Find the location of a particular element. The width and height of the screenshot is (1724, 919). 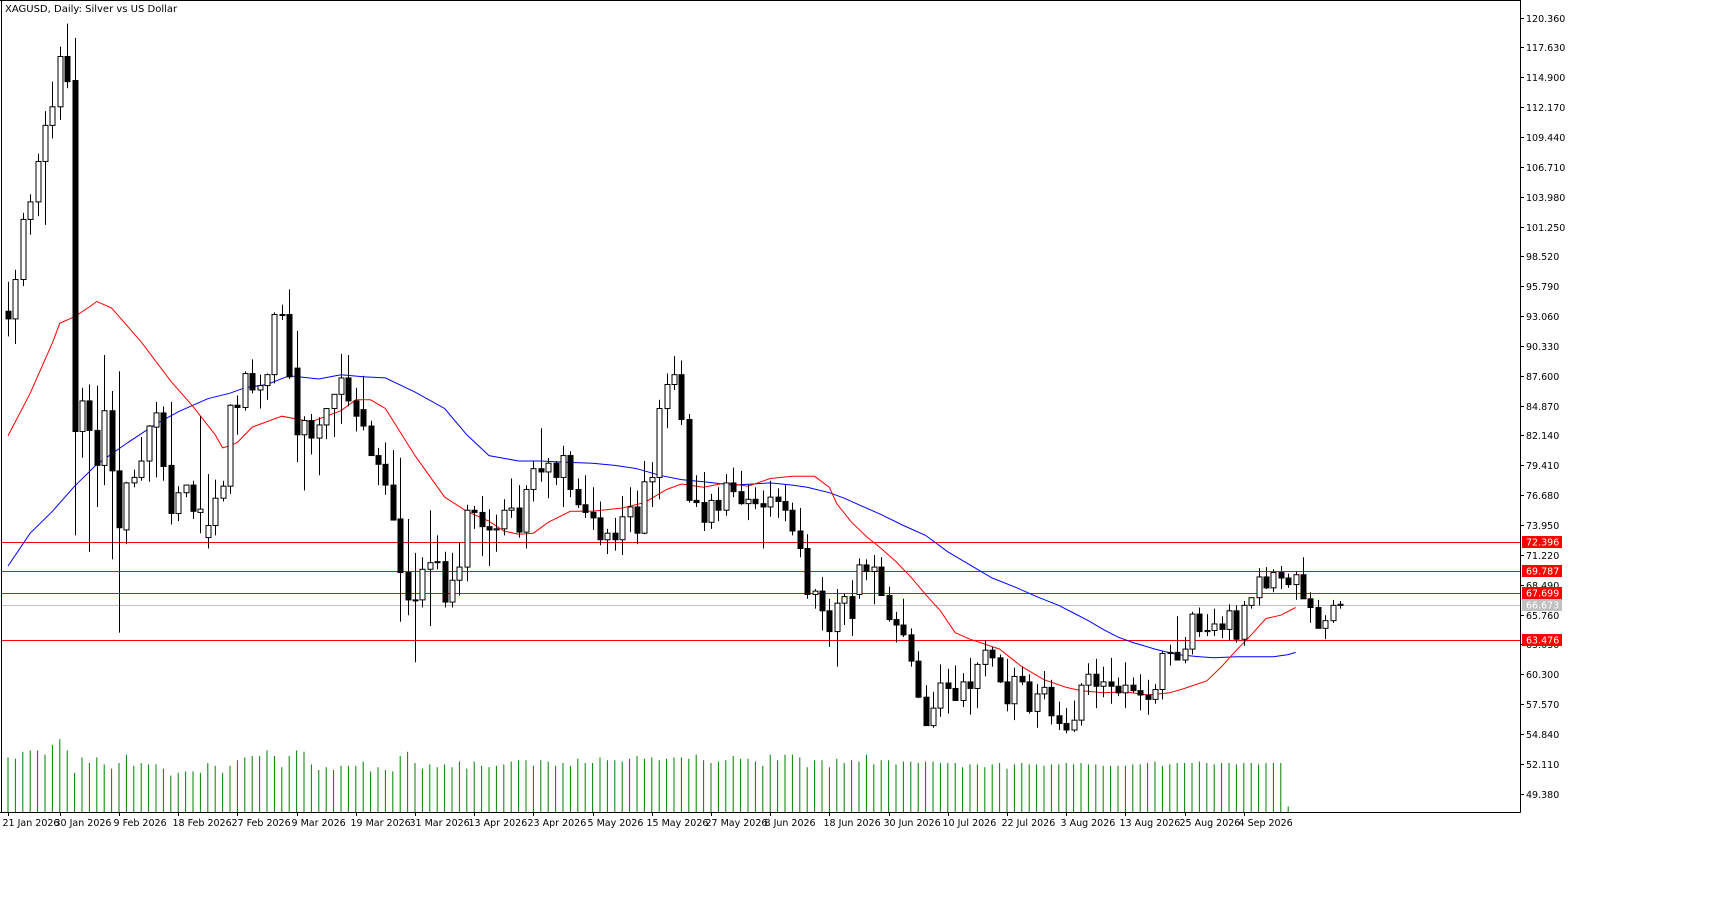

y-tick-label: 109.440 is located at coordinates (1545, 138).